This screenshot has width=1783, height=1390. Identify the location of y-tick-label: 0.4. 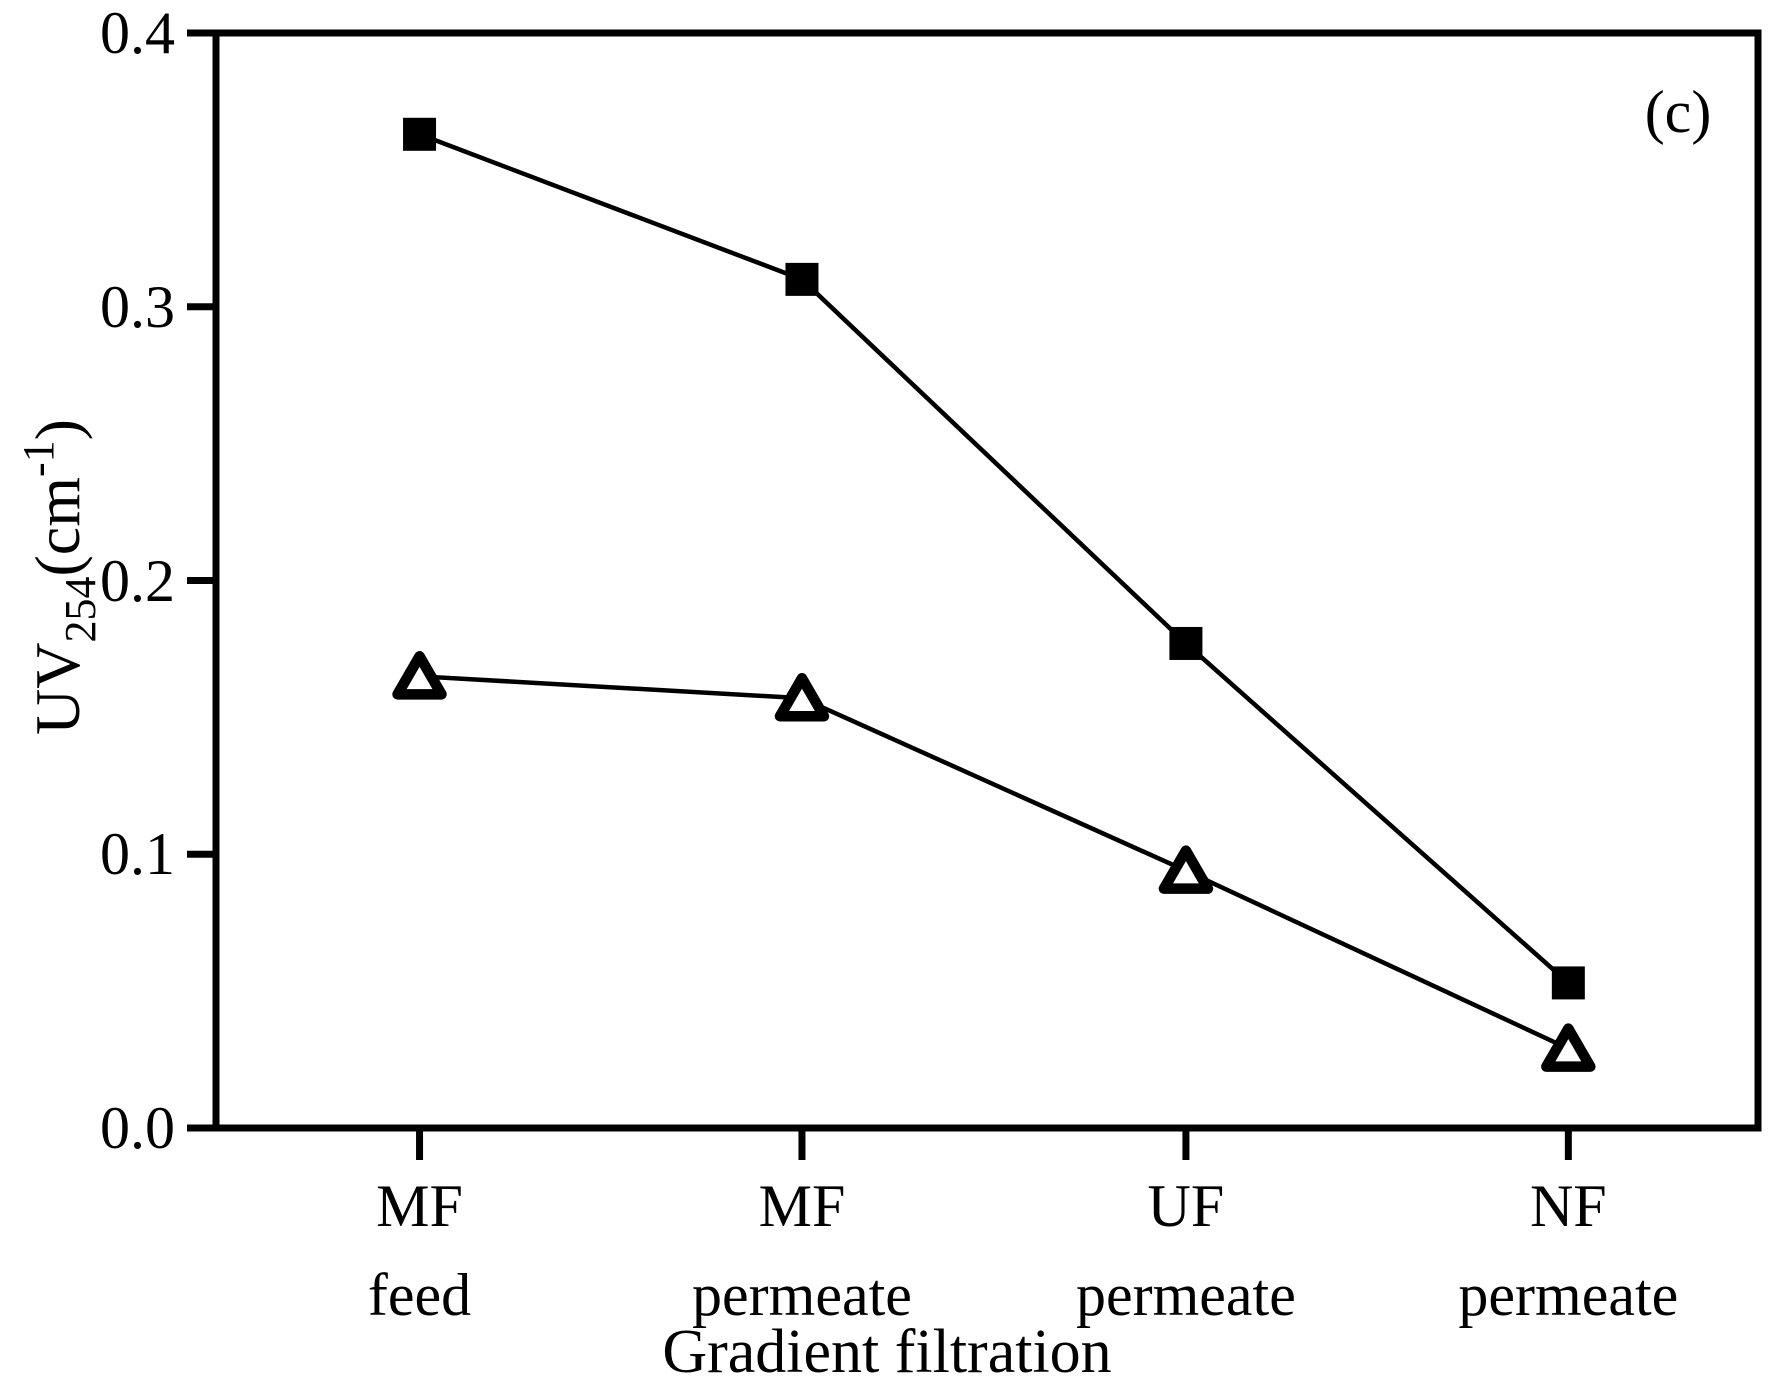
(137, 33).